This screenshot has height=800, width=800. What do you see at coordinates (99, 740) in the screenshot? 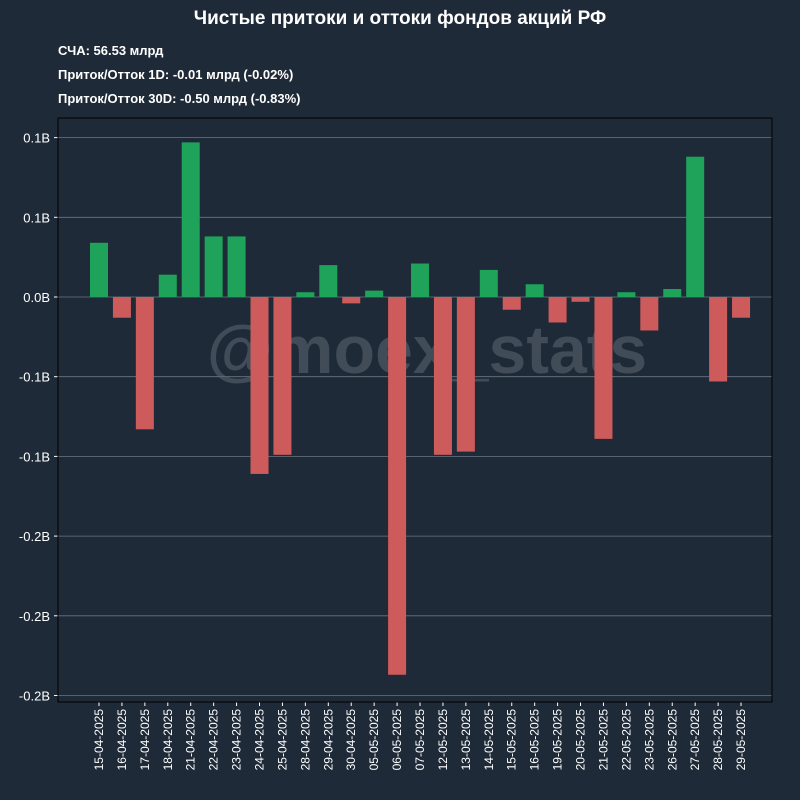
I see `x-tick-label: 15-04-2025` at bounding box center [99, 740].